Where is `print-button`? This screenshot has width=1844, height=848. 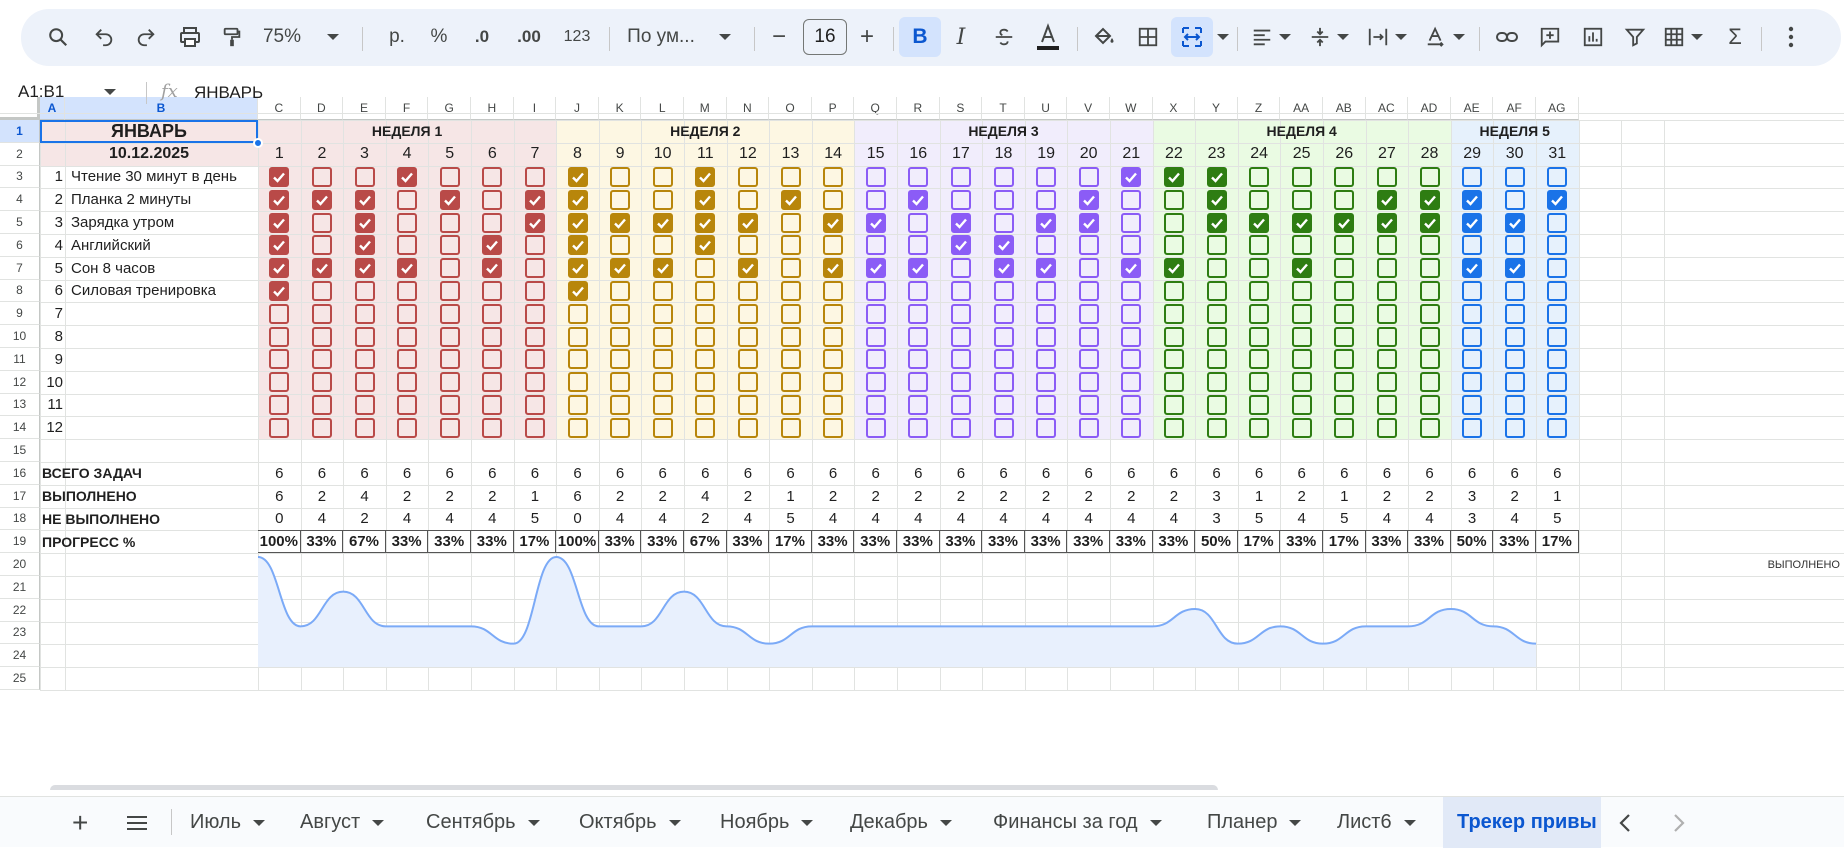 print-button is located at coordinates (190, 37).